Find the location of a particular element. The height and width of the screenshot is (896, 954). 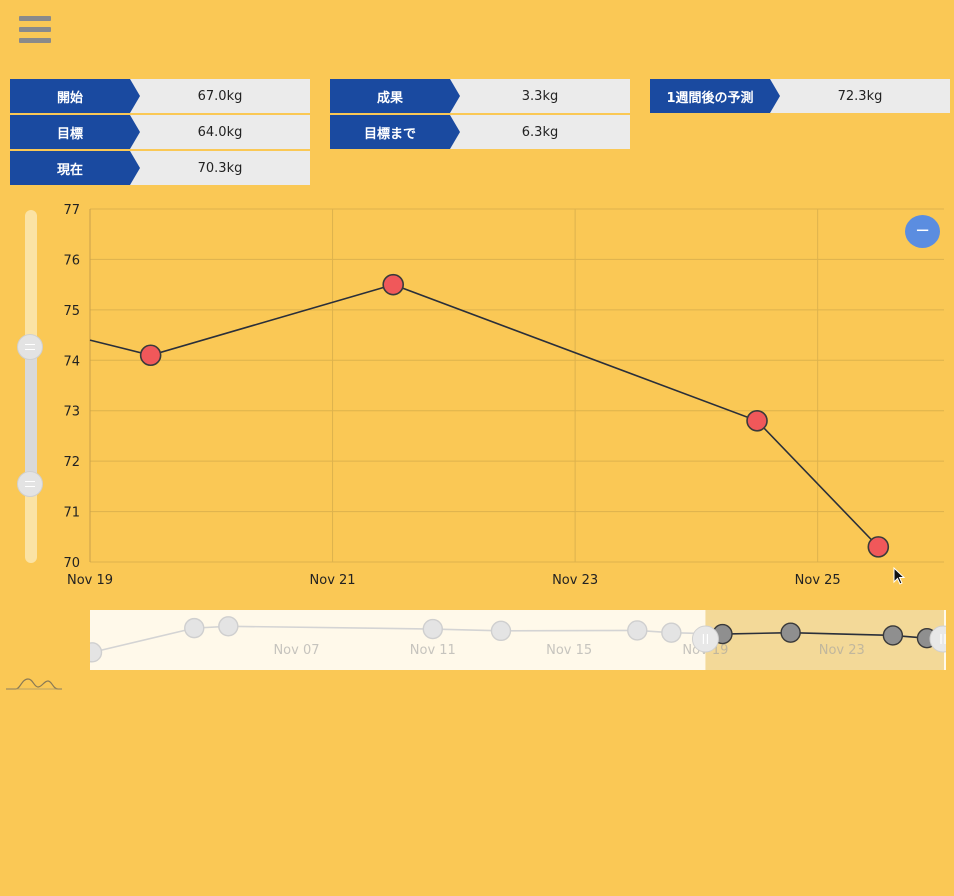

y-tick-label: 72 is located at coordinates (71, 462).